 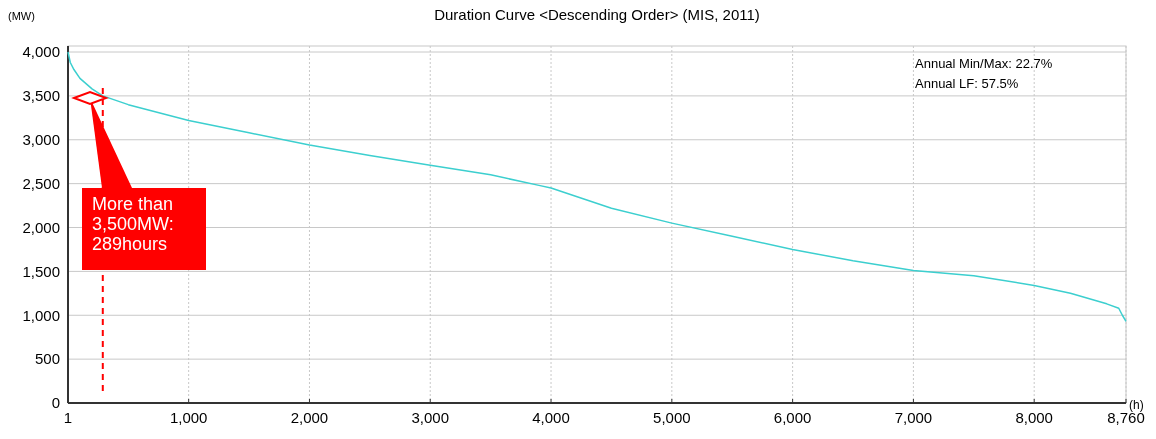 What do you see at coordinates (792, 417) in the screenshot?
I see `x-tick-label: 6,000` at bounding box center [792, 417].